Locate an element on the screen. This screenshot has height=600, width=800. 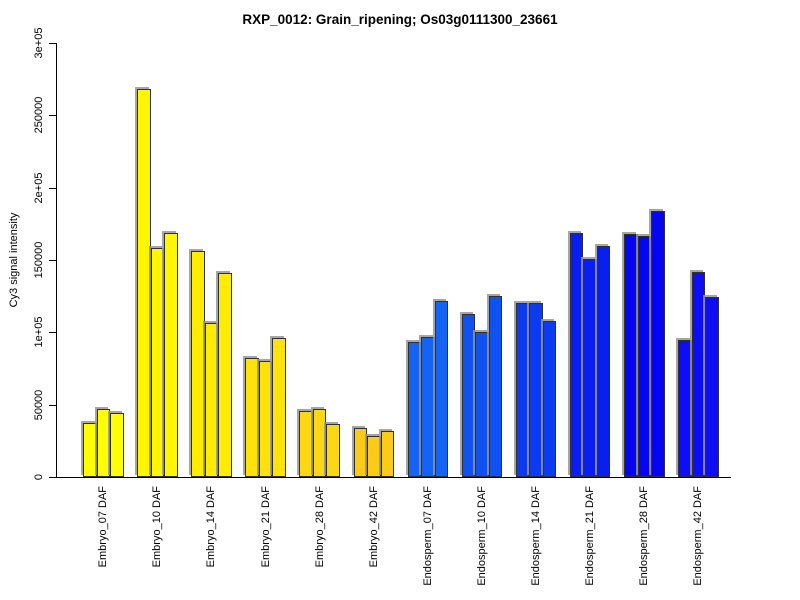
bar-embryo_28-daf-rep1 is located at coordinates (306, 444).